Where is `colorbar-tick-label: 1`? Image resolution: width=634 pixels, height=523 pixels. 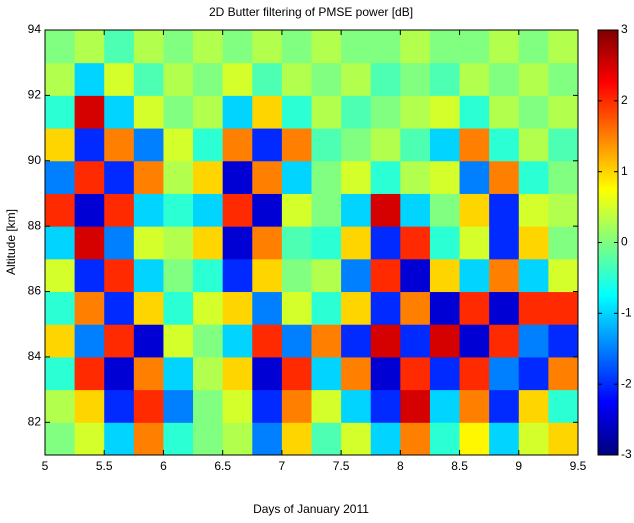 colorbar-tick-label: 1 is located at coordinates (624, 171).